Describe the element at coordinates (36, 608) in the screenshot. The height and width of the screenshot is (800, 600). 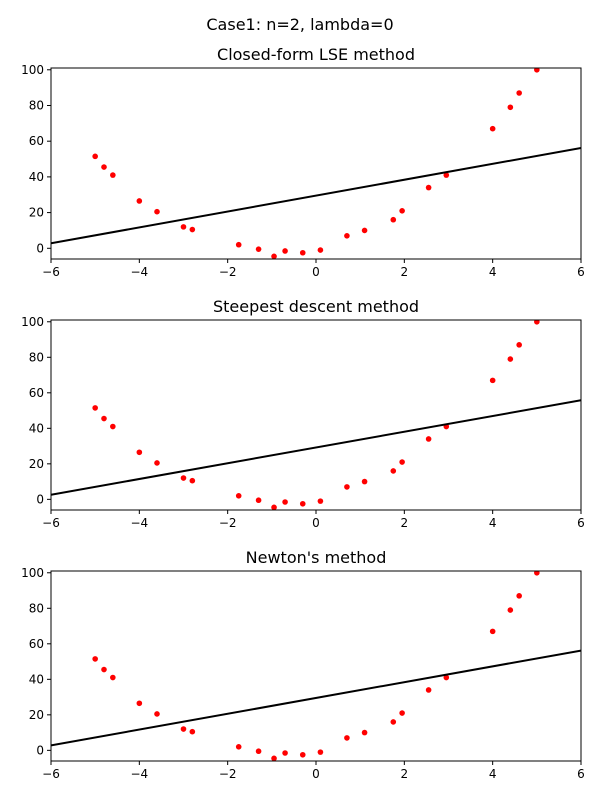
I see `y-tick-label: 80` at that location.